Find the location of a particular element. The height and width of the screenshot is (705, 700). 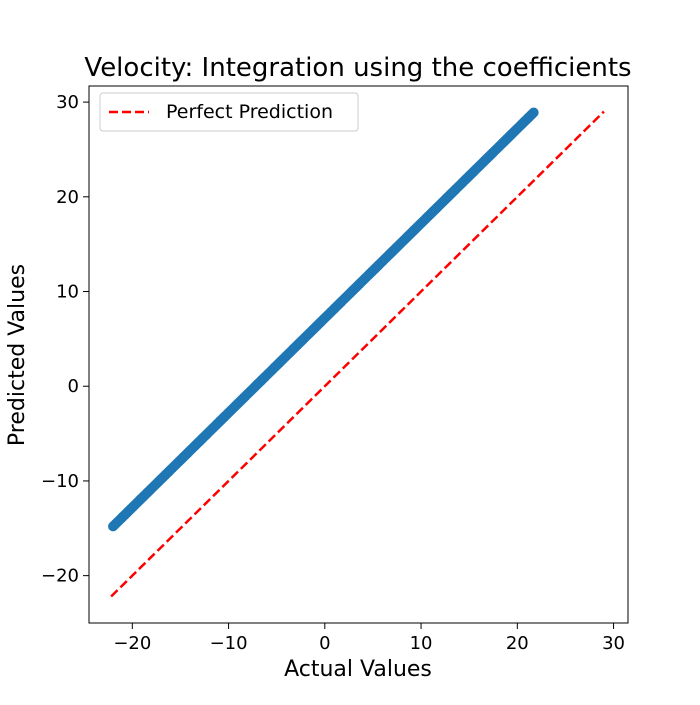

y-tick-label: 30 is located at coordinates (67, 102).